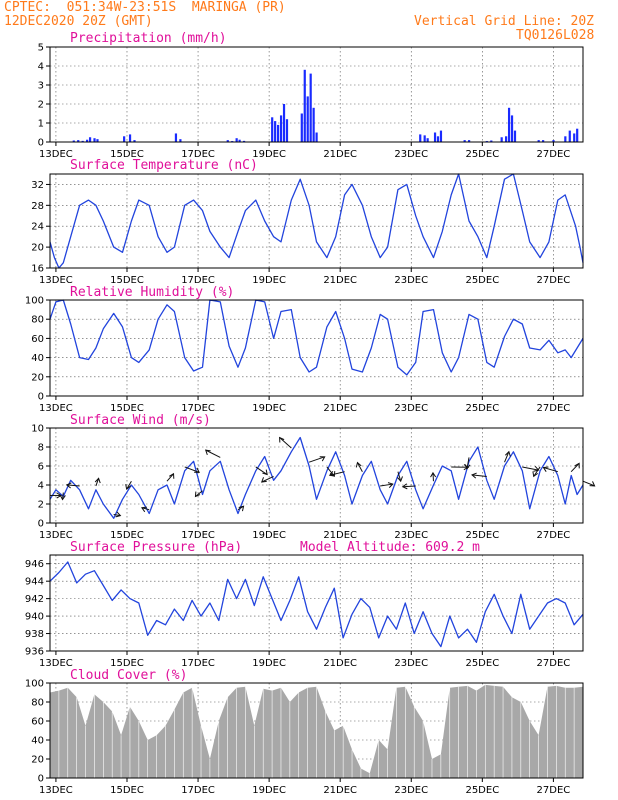  Describe the element at coordinates (164, 165) in the screenshot. I see `panel-title: Surface Temperature (nC)` at that location.